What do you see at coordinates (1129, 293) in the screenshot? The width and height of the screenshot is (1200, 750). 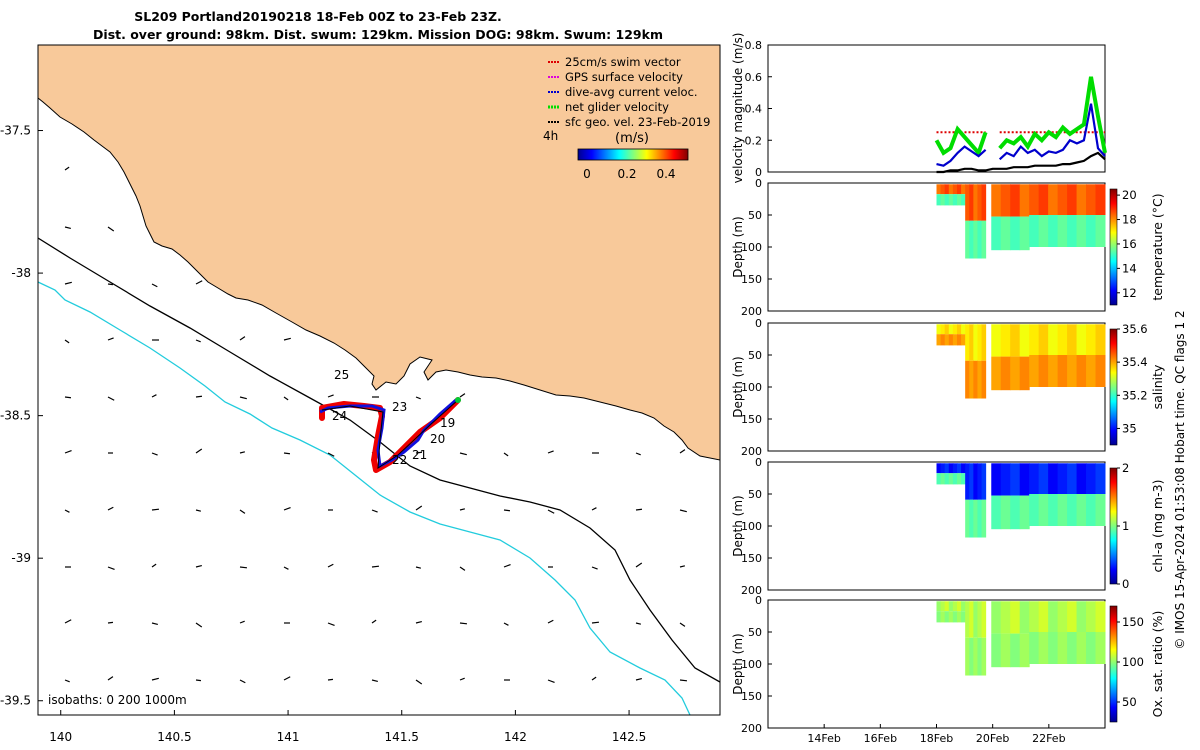 I see `colorbar-tick-label: 12` at bounding box center [1129, 293].